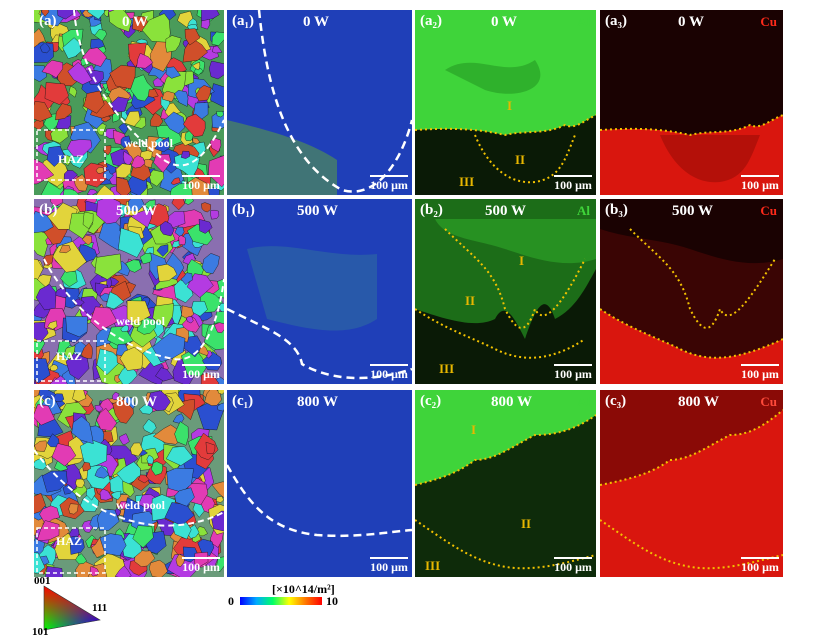 The width and height of the screenshot is (834, 643). I want to click on kam-colorbar: [×10^14/m²] 0 10, so click(293, 598).